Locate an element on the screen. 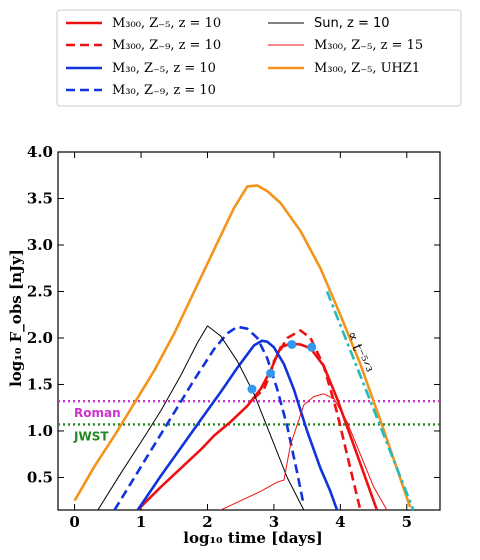 Image resolution: width=480 pixels, height=560 pixels. x-tick-label: 5 is located at coordinates (407, 522).